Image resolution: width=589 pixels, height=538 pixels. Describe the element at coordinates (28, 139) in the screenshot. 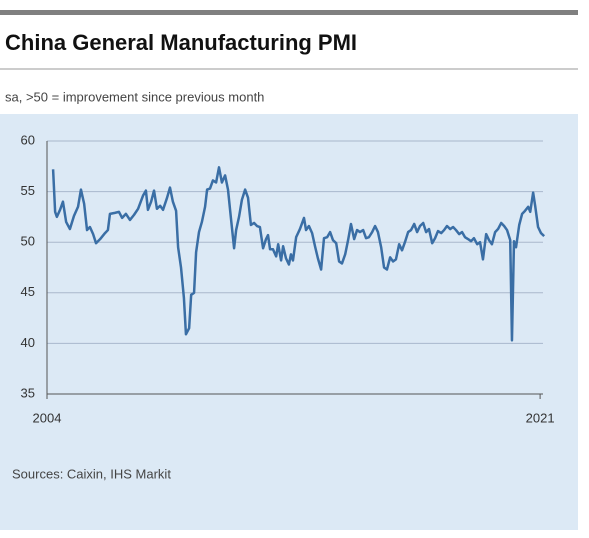

I see `y-tick-label: 60` at that location.